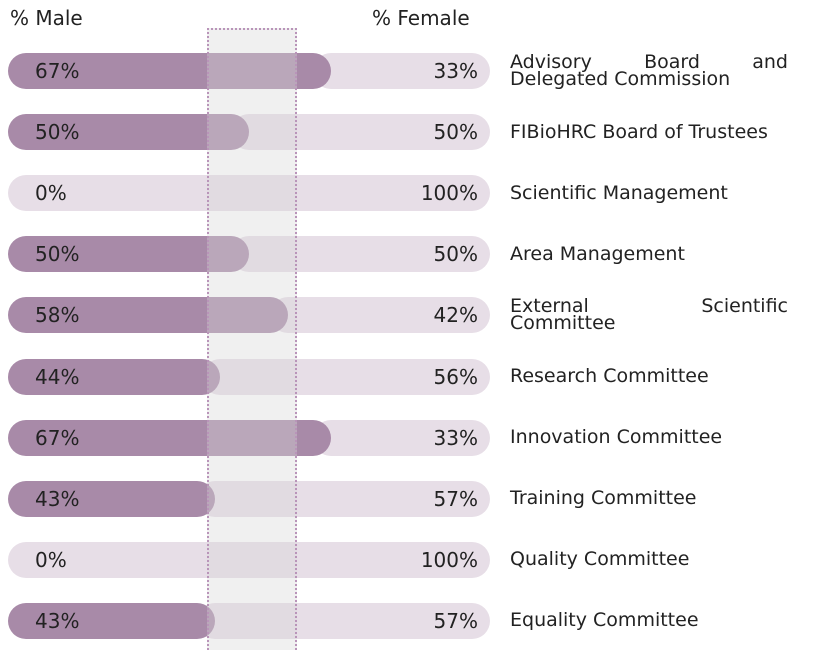 Image resolution: width=835 pixels, height=650 pixels. I want to click on category-label: Equality Committee, so click(604, 620).